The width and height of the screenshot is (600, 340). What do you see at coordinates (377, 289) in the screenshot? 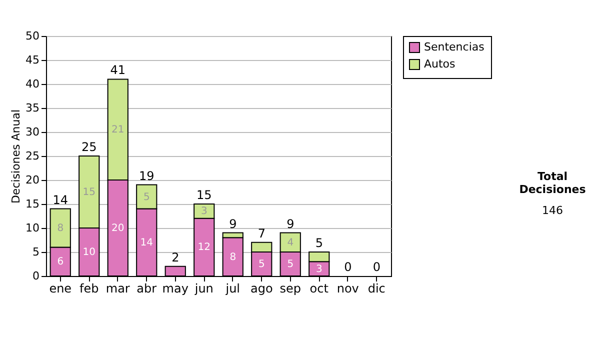
I see `x-tick-label: dic` at bounding box center [377, 289].